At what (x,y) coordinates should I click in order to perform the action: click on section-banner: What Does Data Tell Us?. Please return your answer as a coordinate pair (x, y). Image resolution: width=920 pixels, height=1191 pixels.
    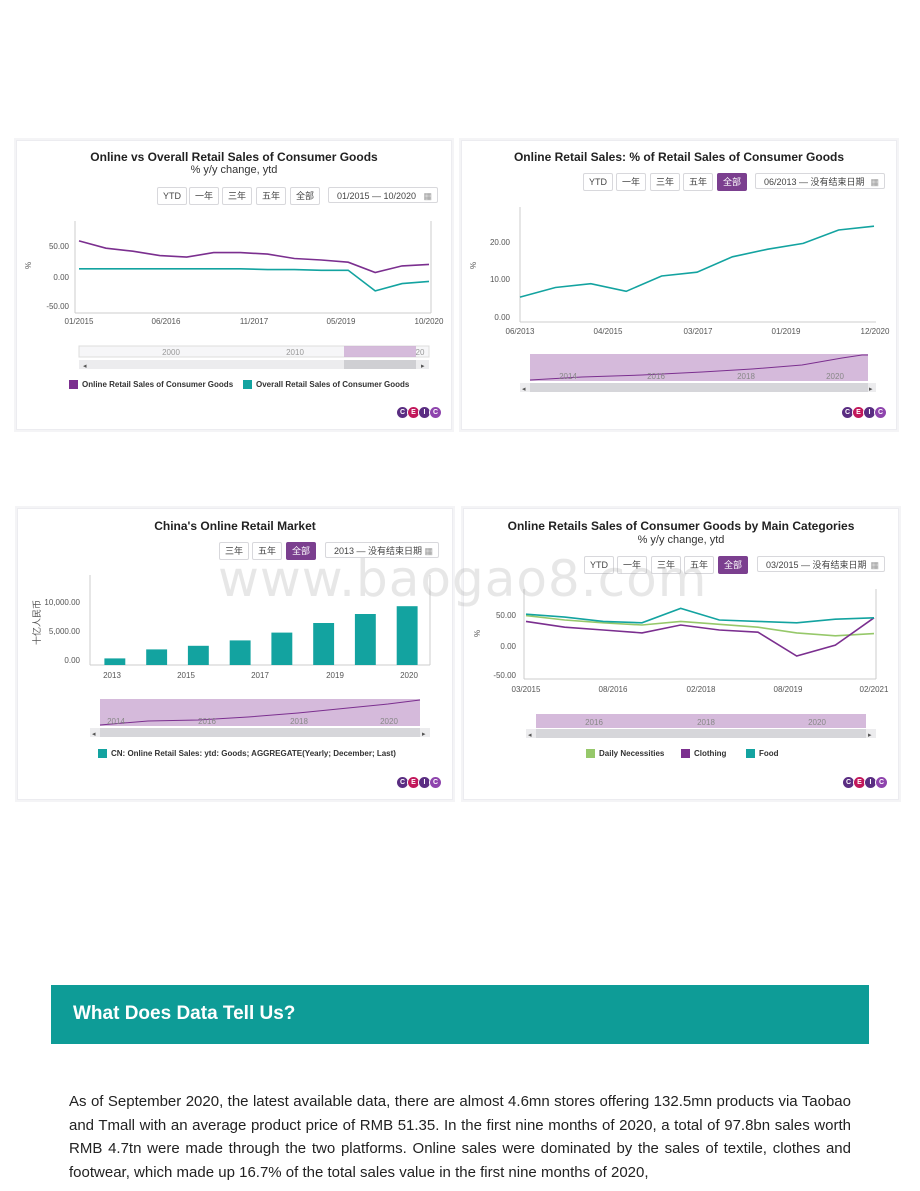
    Looking at the image, I should click on (460, 1014).